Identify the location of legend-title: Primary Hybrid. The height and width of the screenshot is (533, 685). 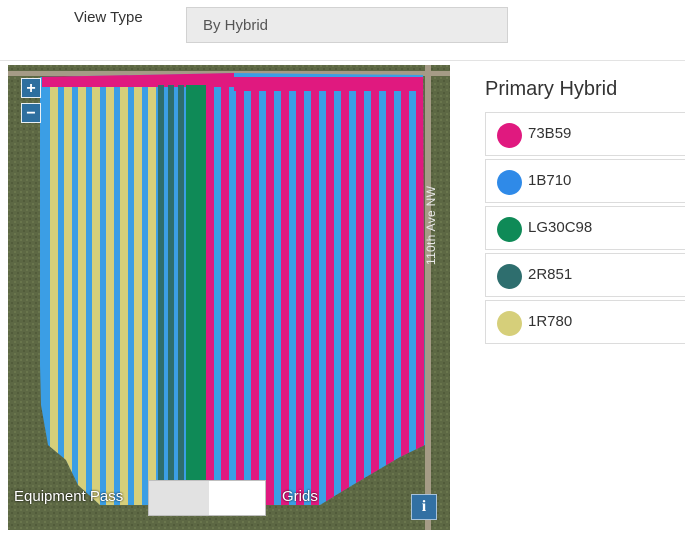
(551, 89).